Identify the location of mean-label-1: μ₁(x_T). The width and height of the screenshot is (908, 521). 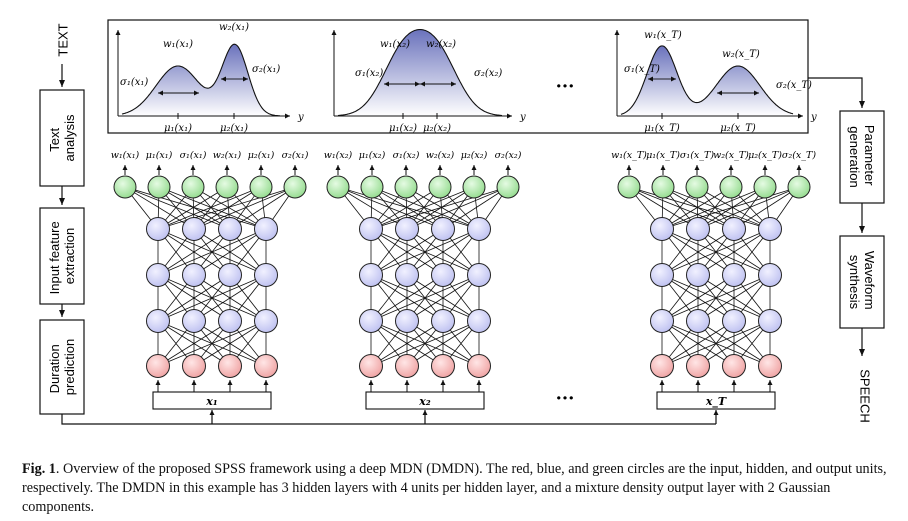
(662, 128).